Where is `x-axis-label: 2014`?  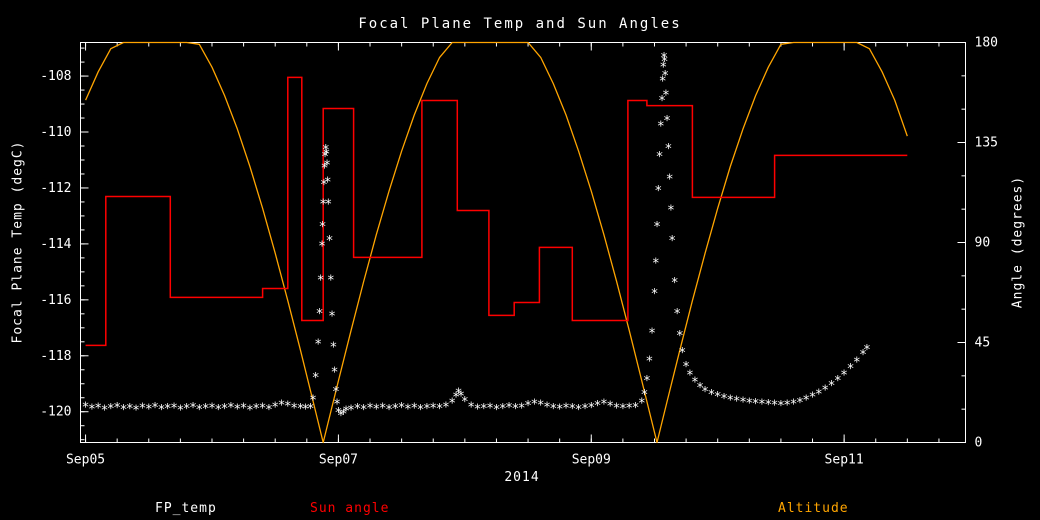 x-axis-label: 2014 is located at coordinates (522, 477).